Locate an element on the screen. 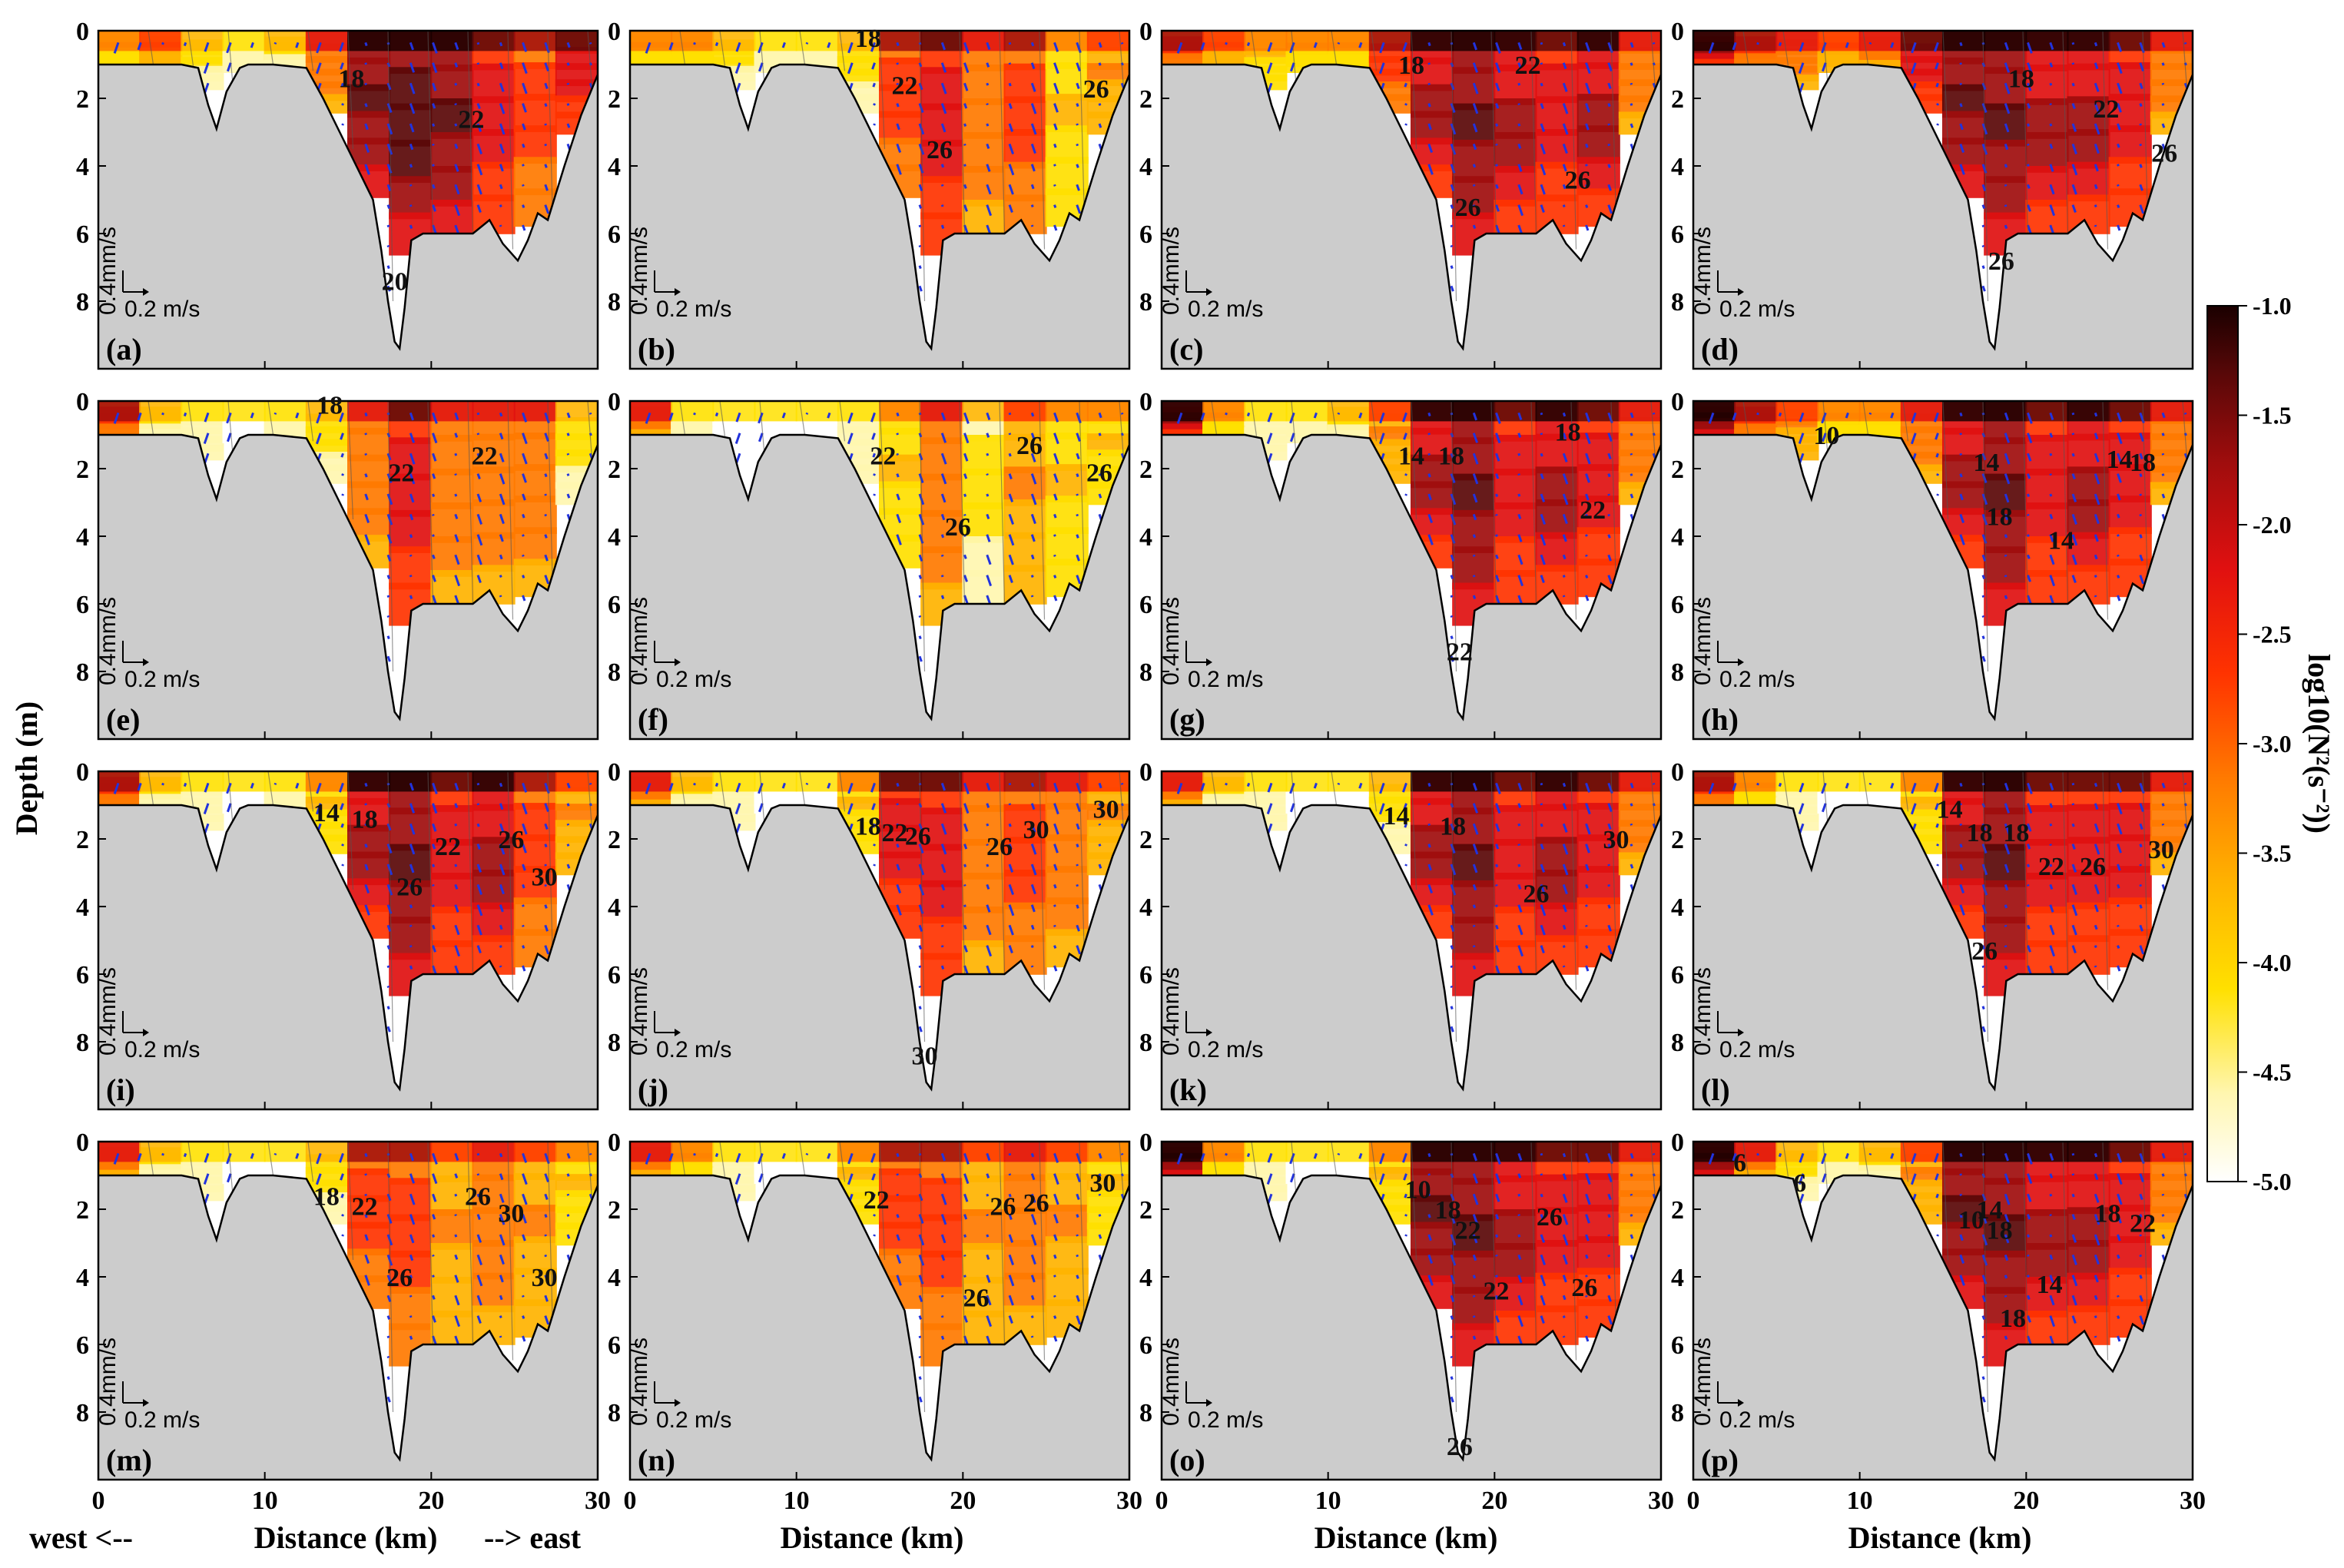 The width and height of the screenshot is (2344, 1568). scale-horizontal-label: 0.2 m/s is located at coordinates (1757, 309).